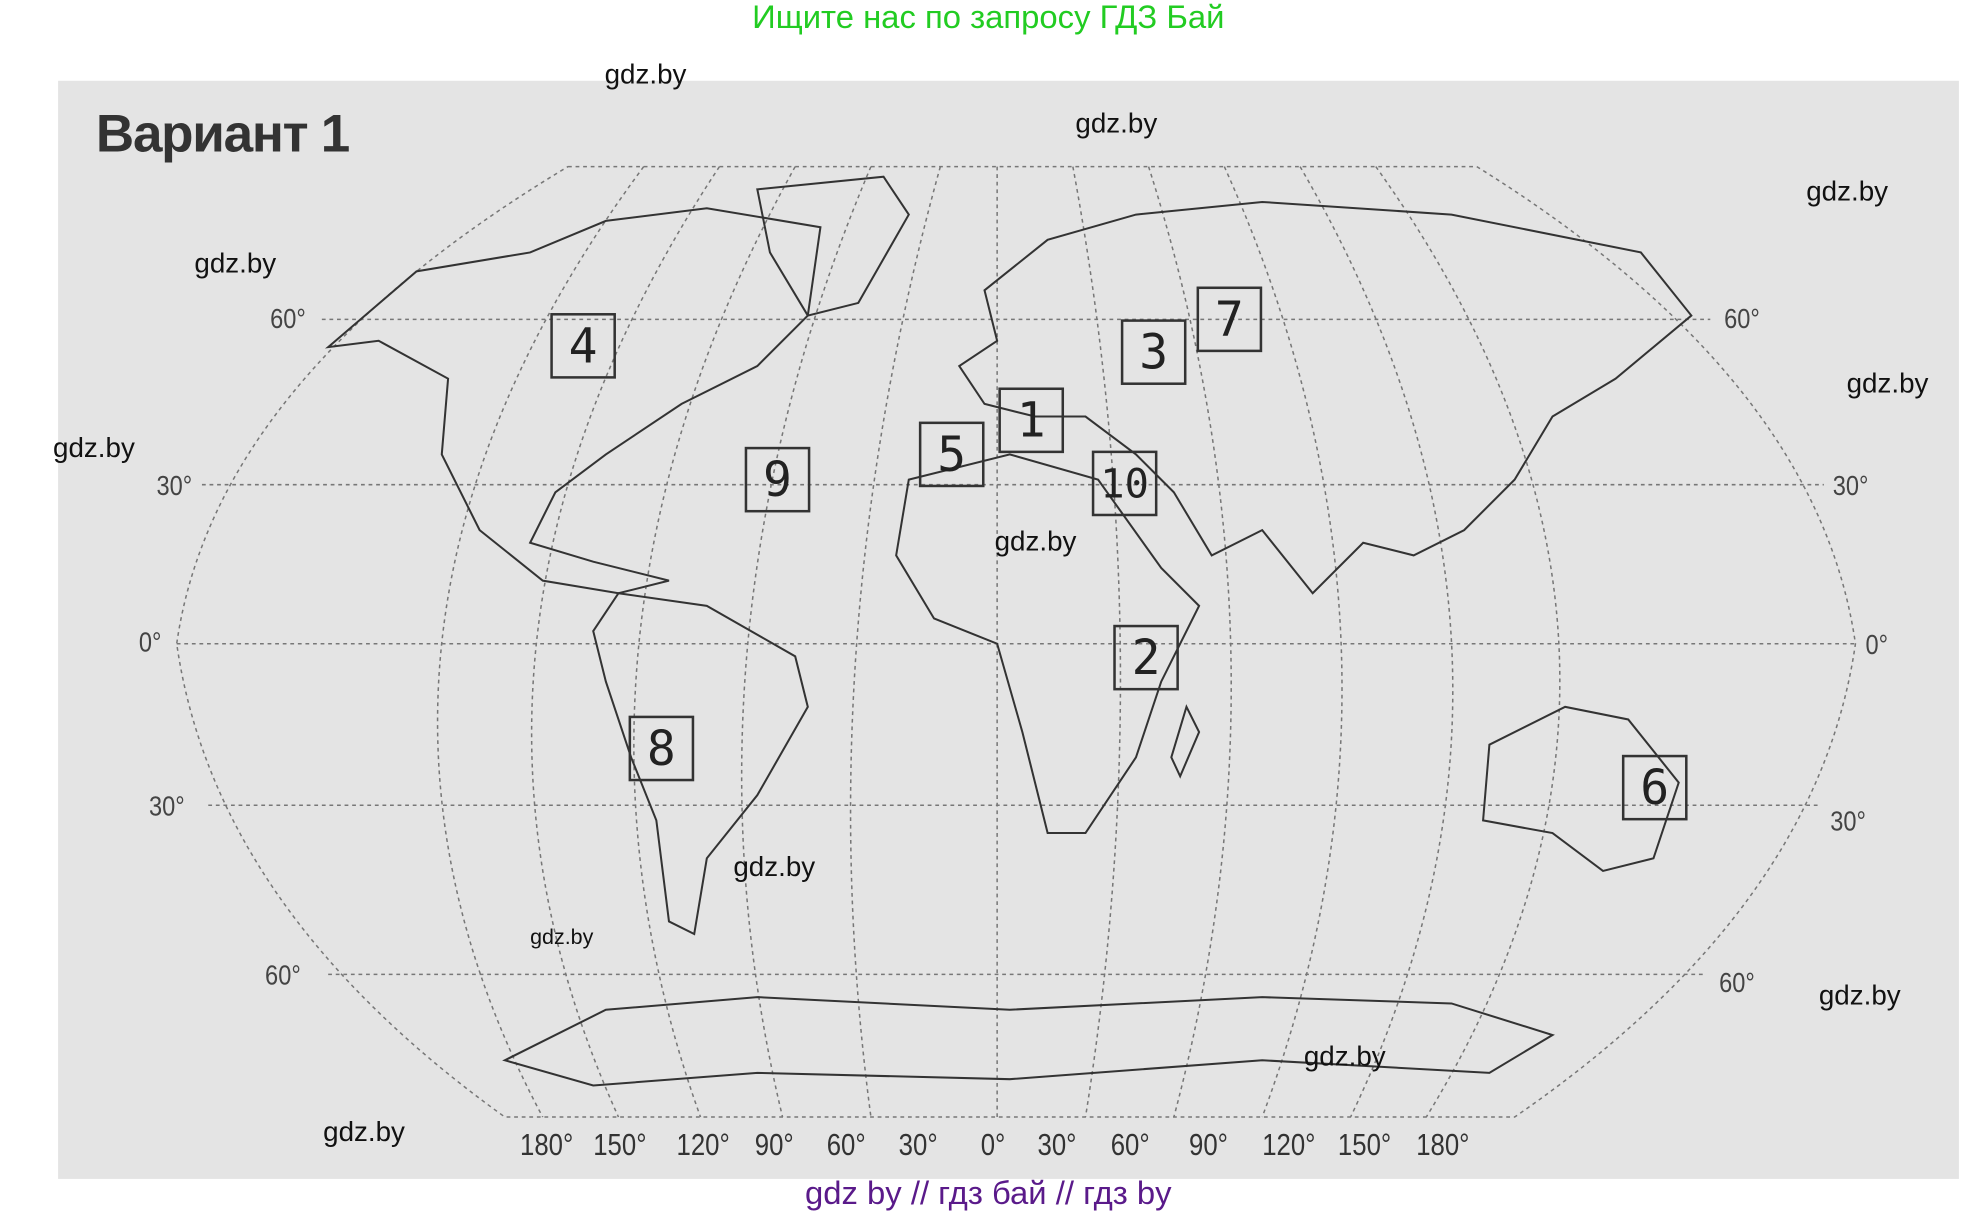 Image resolution: width=1969 pixels, height=1214 pixels. I want to click on marker-10: 10, so click(1124, 483).